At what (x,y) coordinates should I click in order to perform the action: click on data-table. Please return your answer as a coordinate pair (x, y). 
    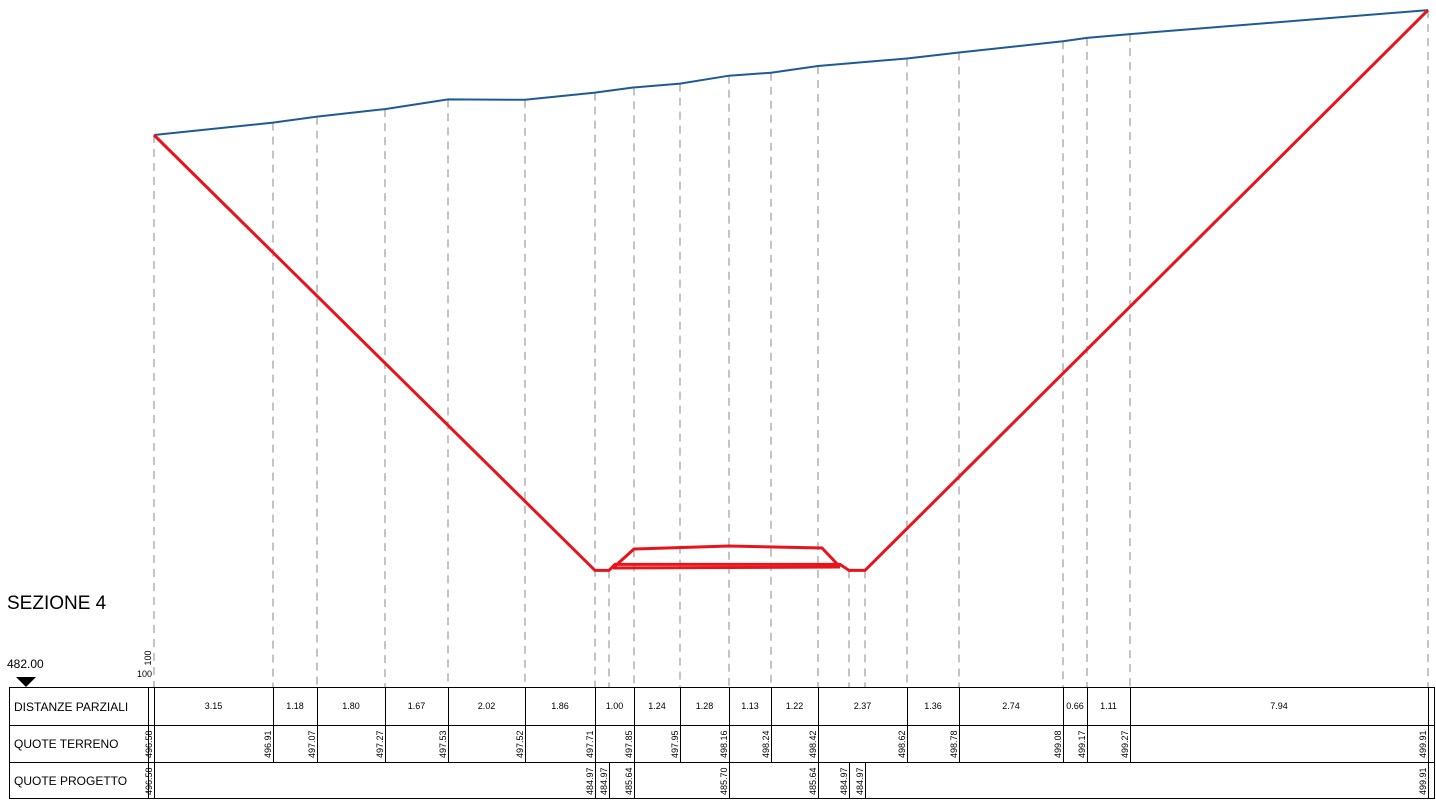
    Looking at the image, I should click on (722, 743).